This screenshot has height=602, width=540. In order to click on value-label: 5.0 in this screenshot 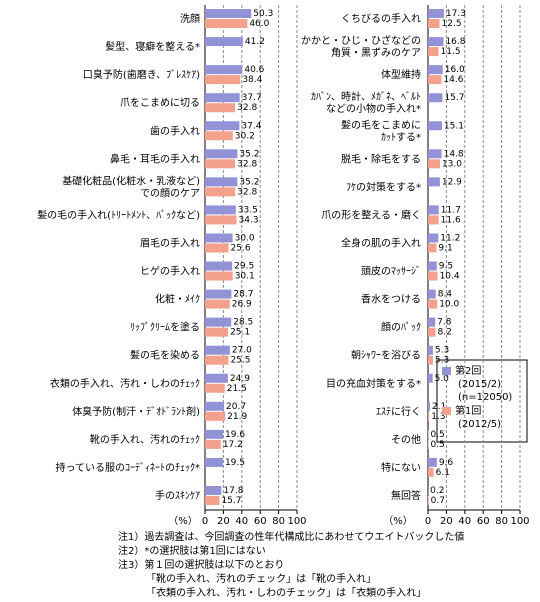, I will do `click(442, 379)`.